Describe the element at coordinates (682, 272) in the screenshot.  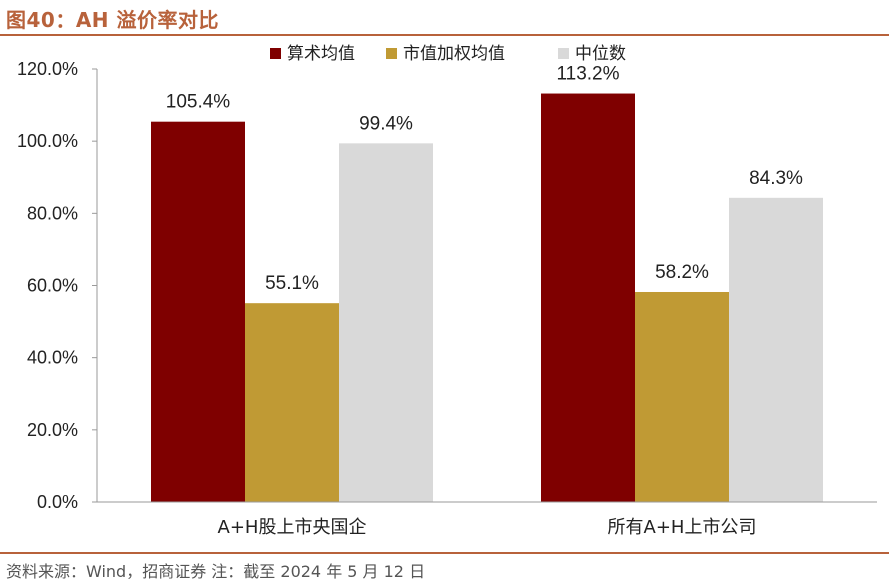
I see `data-label: 58.2%` at that location.